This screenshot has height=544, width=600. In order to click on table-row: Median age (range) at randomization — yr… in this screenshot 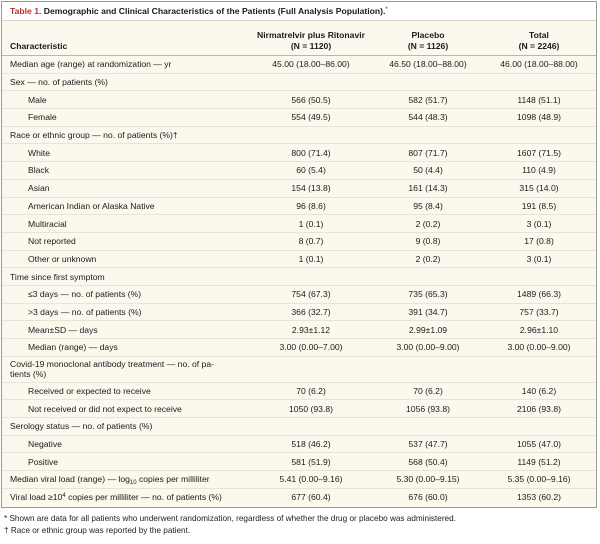, I will do `click(299, 64)`.